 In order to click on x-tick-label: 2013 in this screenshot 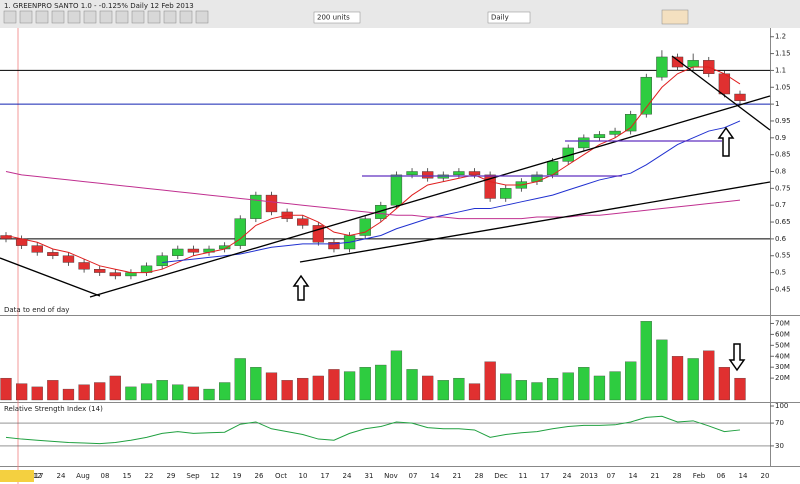, I will do `click(589, 476)`.